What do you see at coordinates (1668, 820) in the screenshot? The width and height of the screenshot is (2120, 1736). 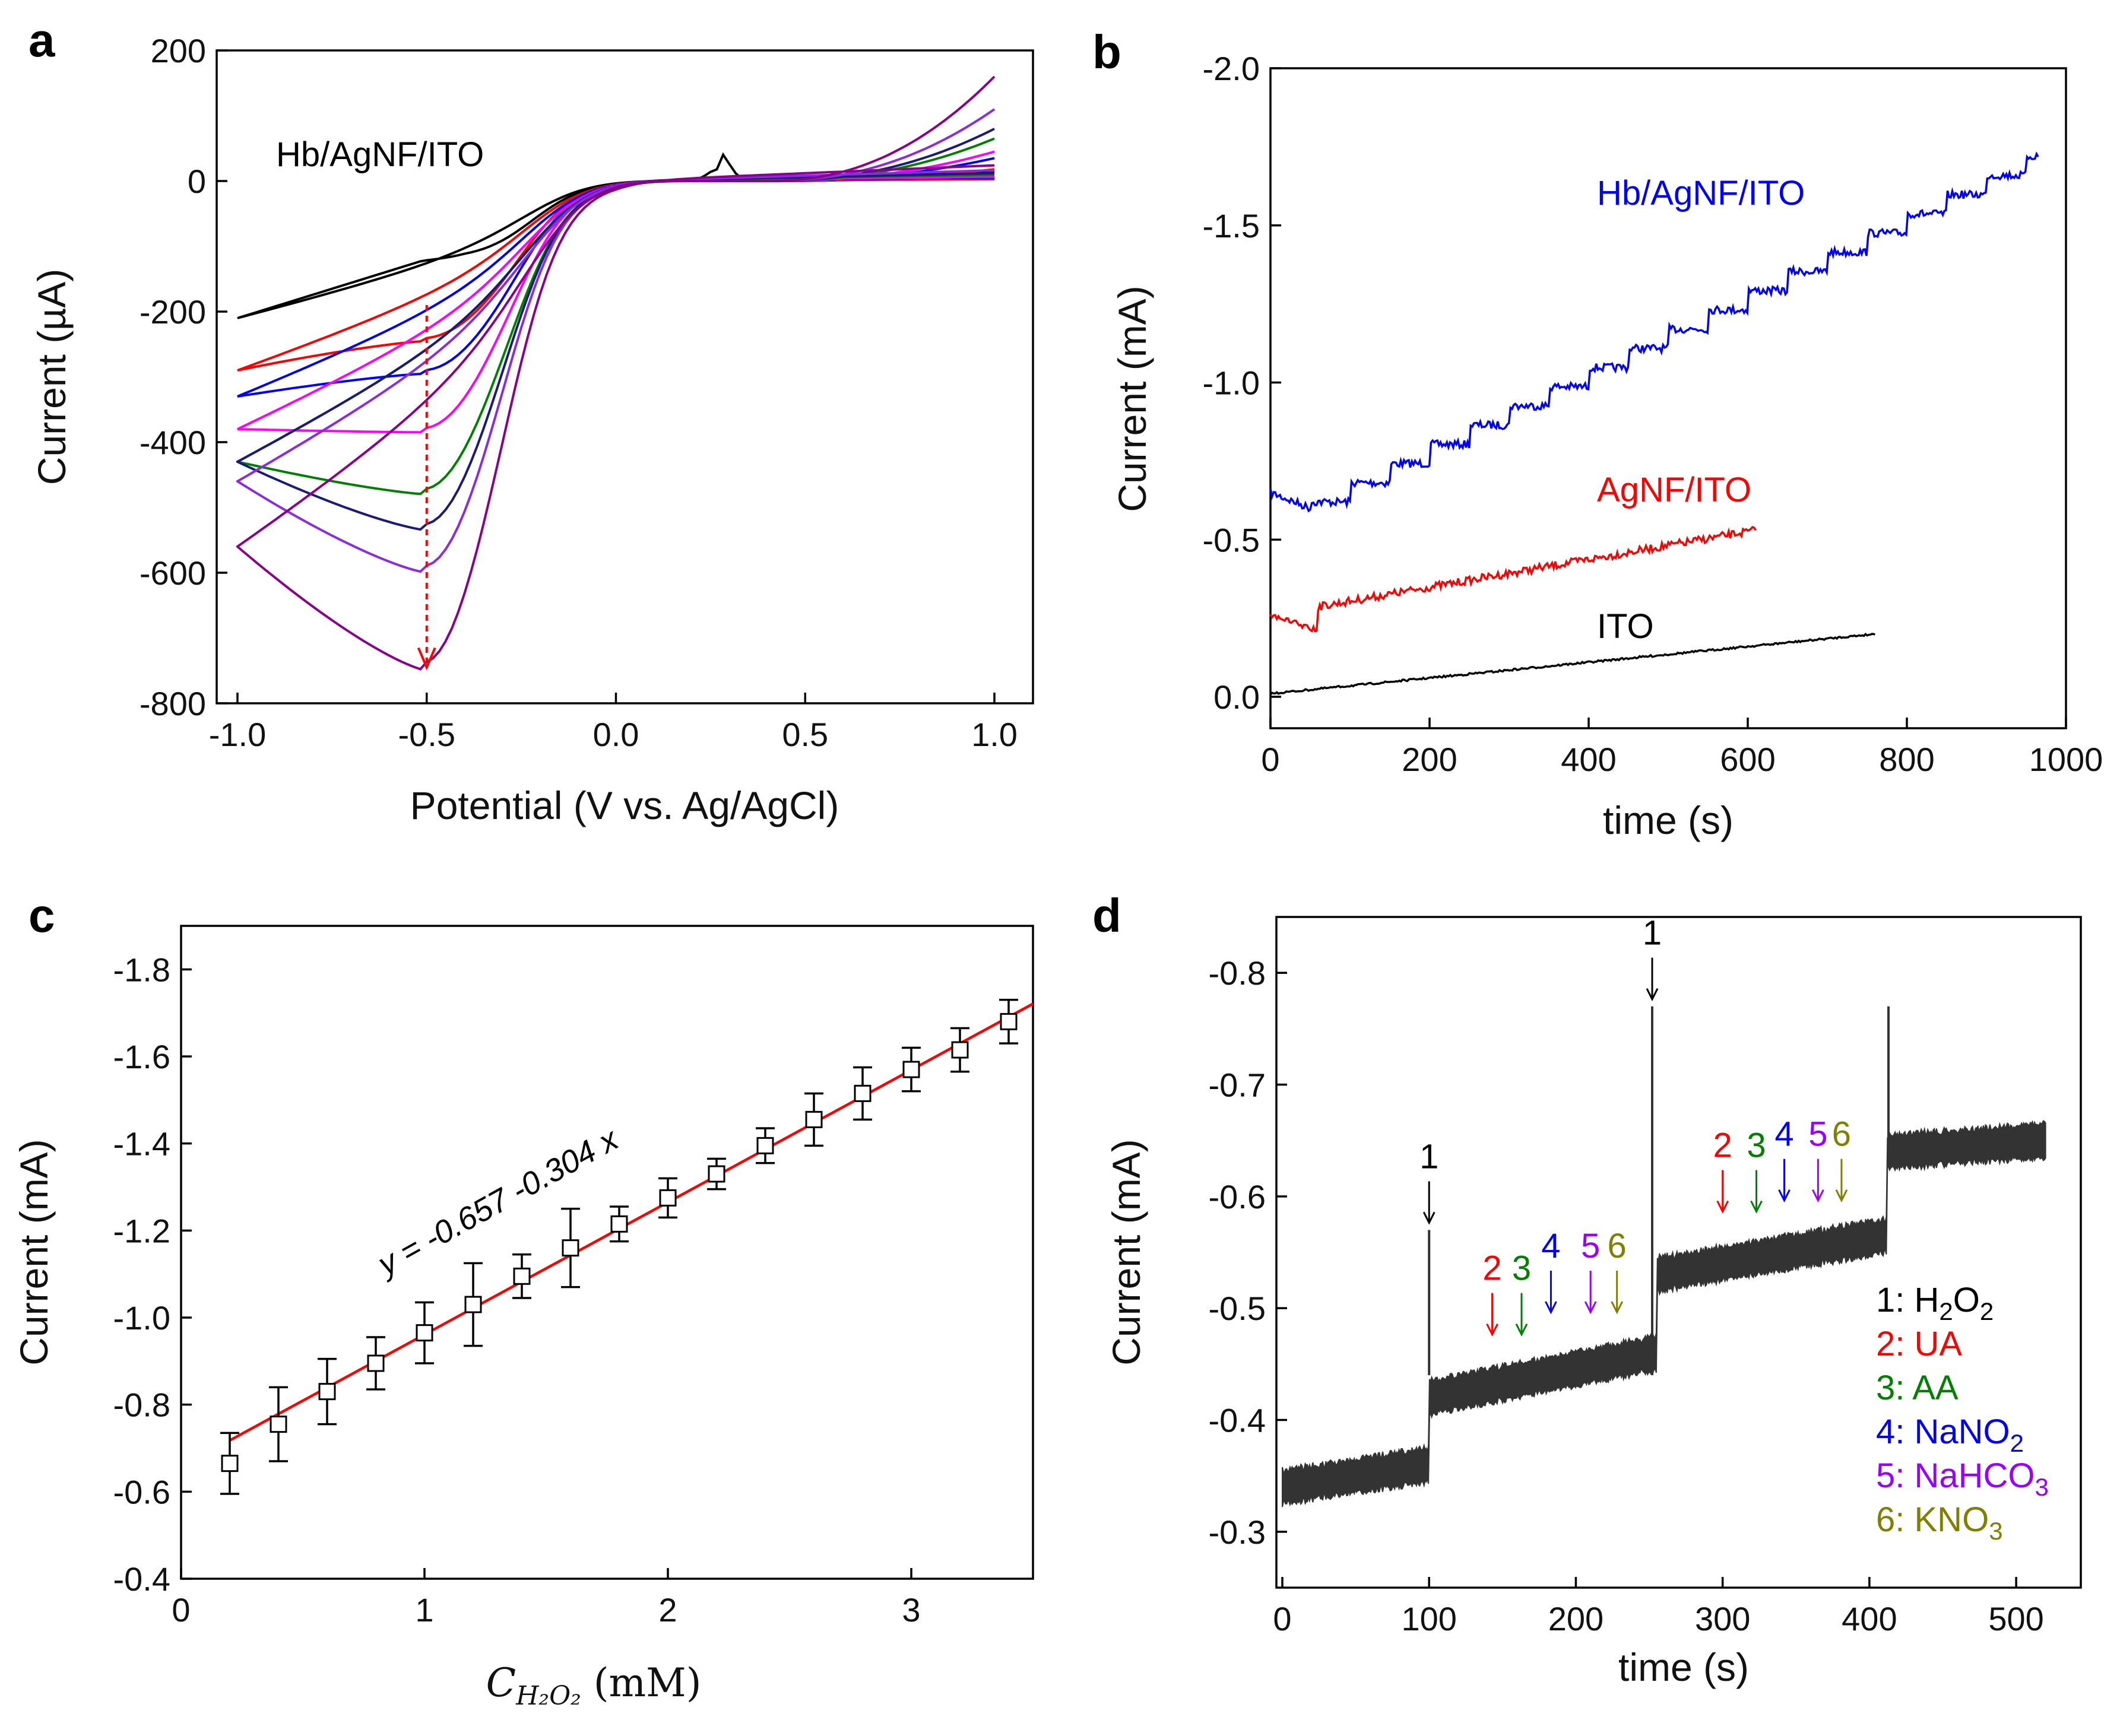 I see `panel-b-xlabel: time (s)` at bounding box center [1668, 820].